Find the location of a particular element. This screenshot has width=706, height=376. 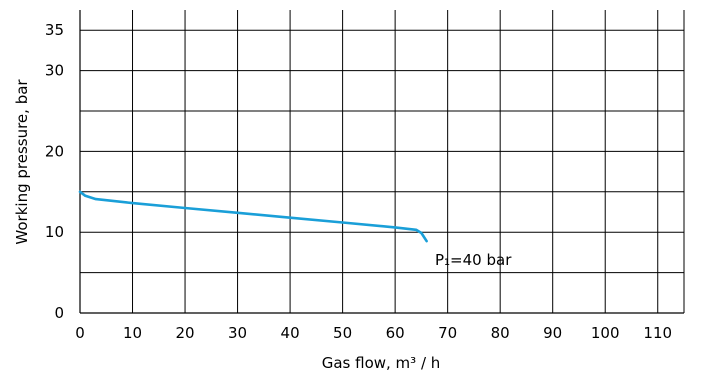

y-tick-labels: 0 10 20 30 35 is located at coordinates (54, 171).